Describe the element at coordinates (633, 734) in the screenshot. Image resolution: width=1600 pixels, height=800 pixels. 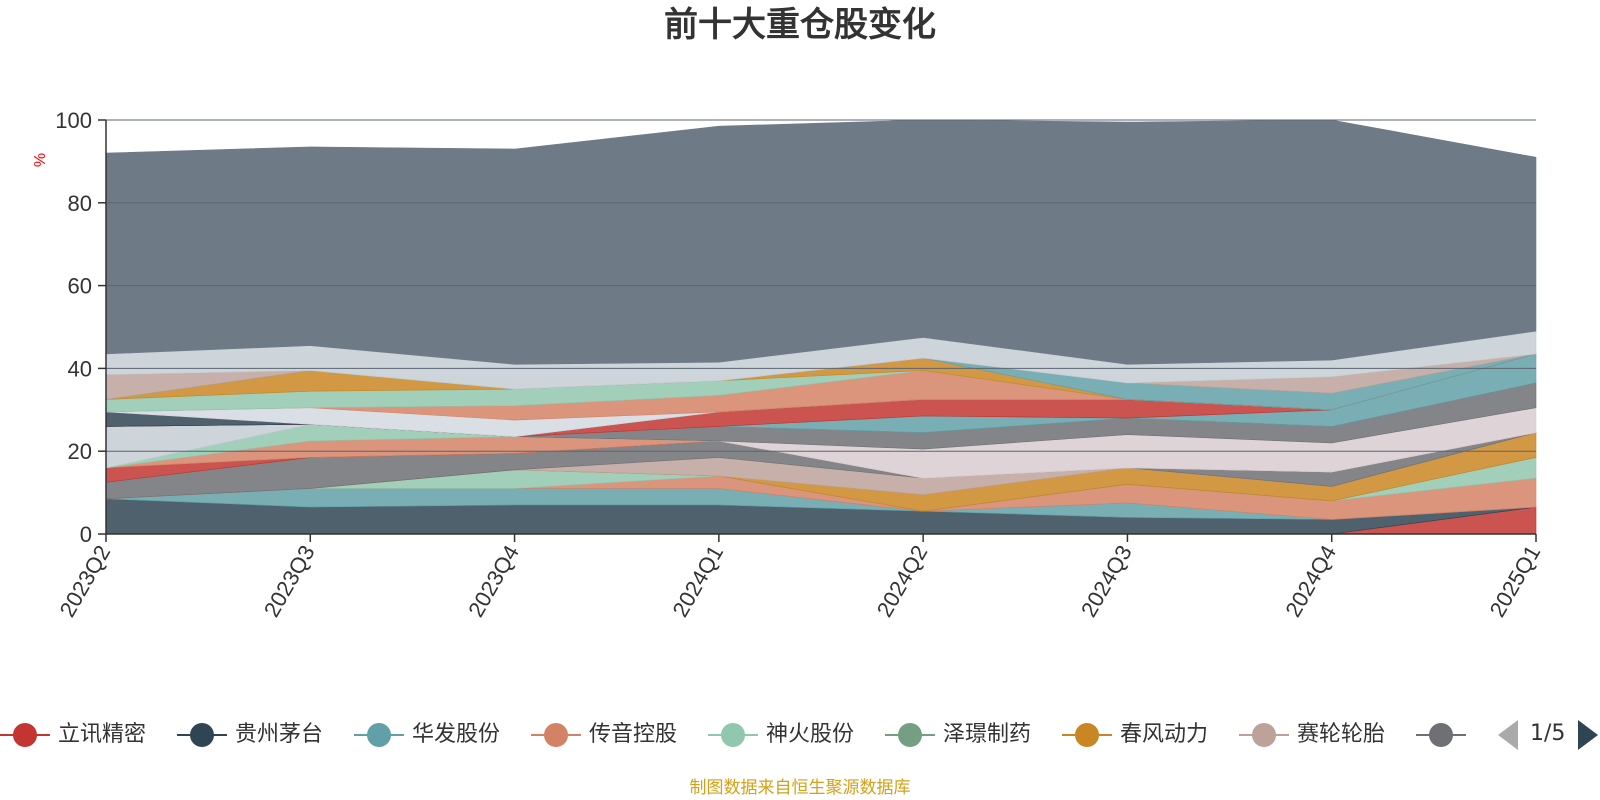
I see `legend-label: 传音控股` at that location.